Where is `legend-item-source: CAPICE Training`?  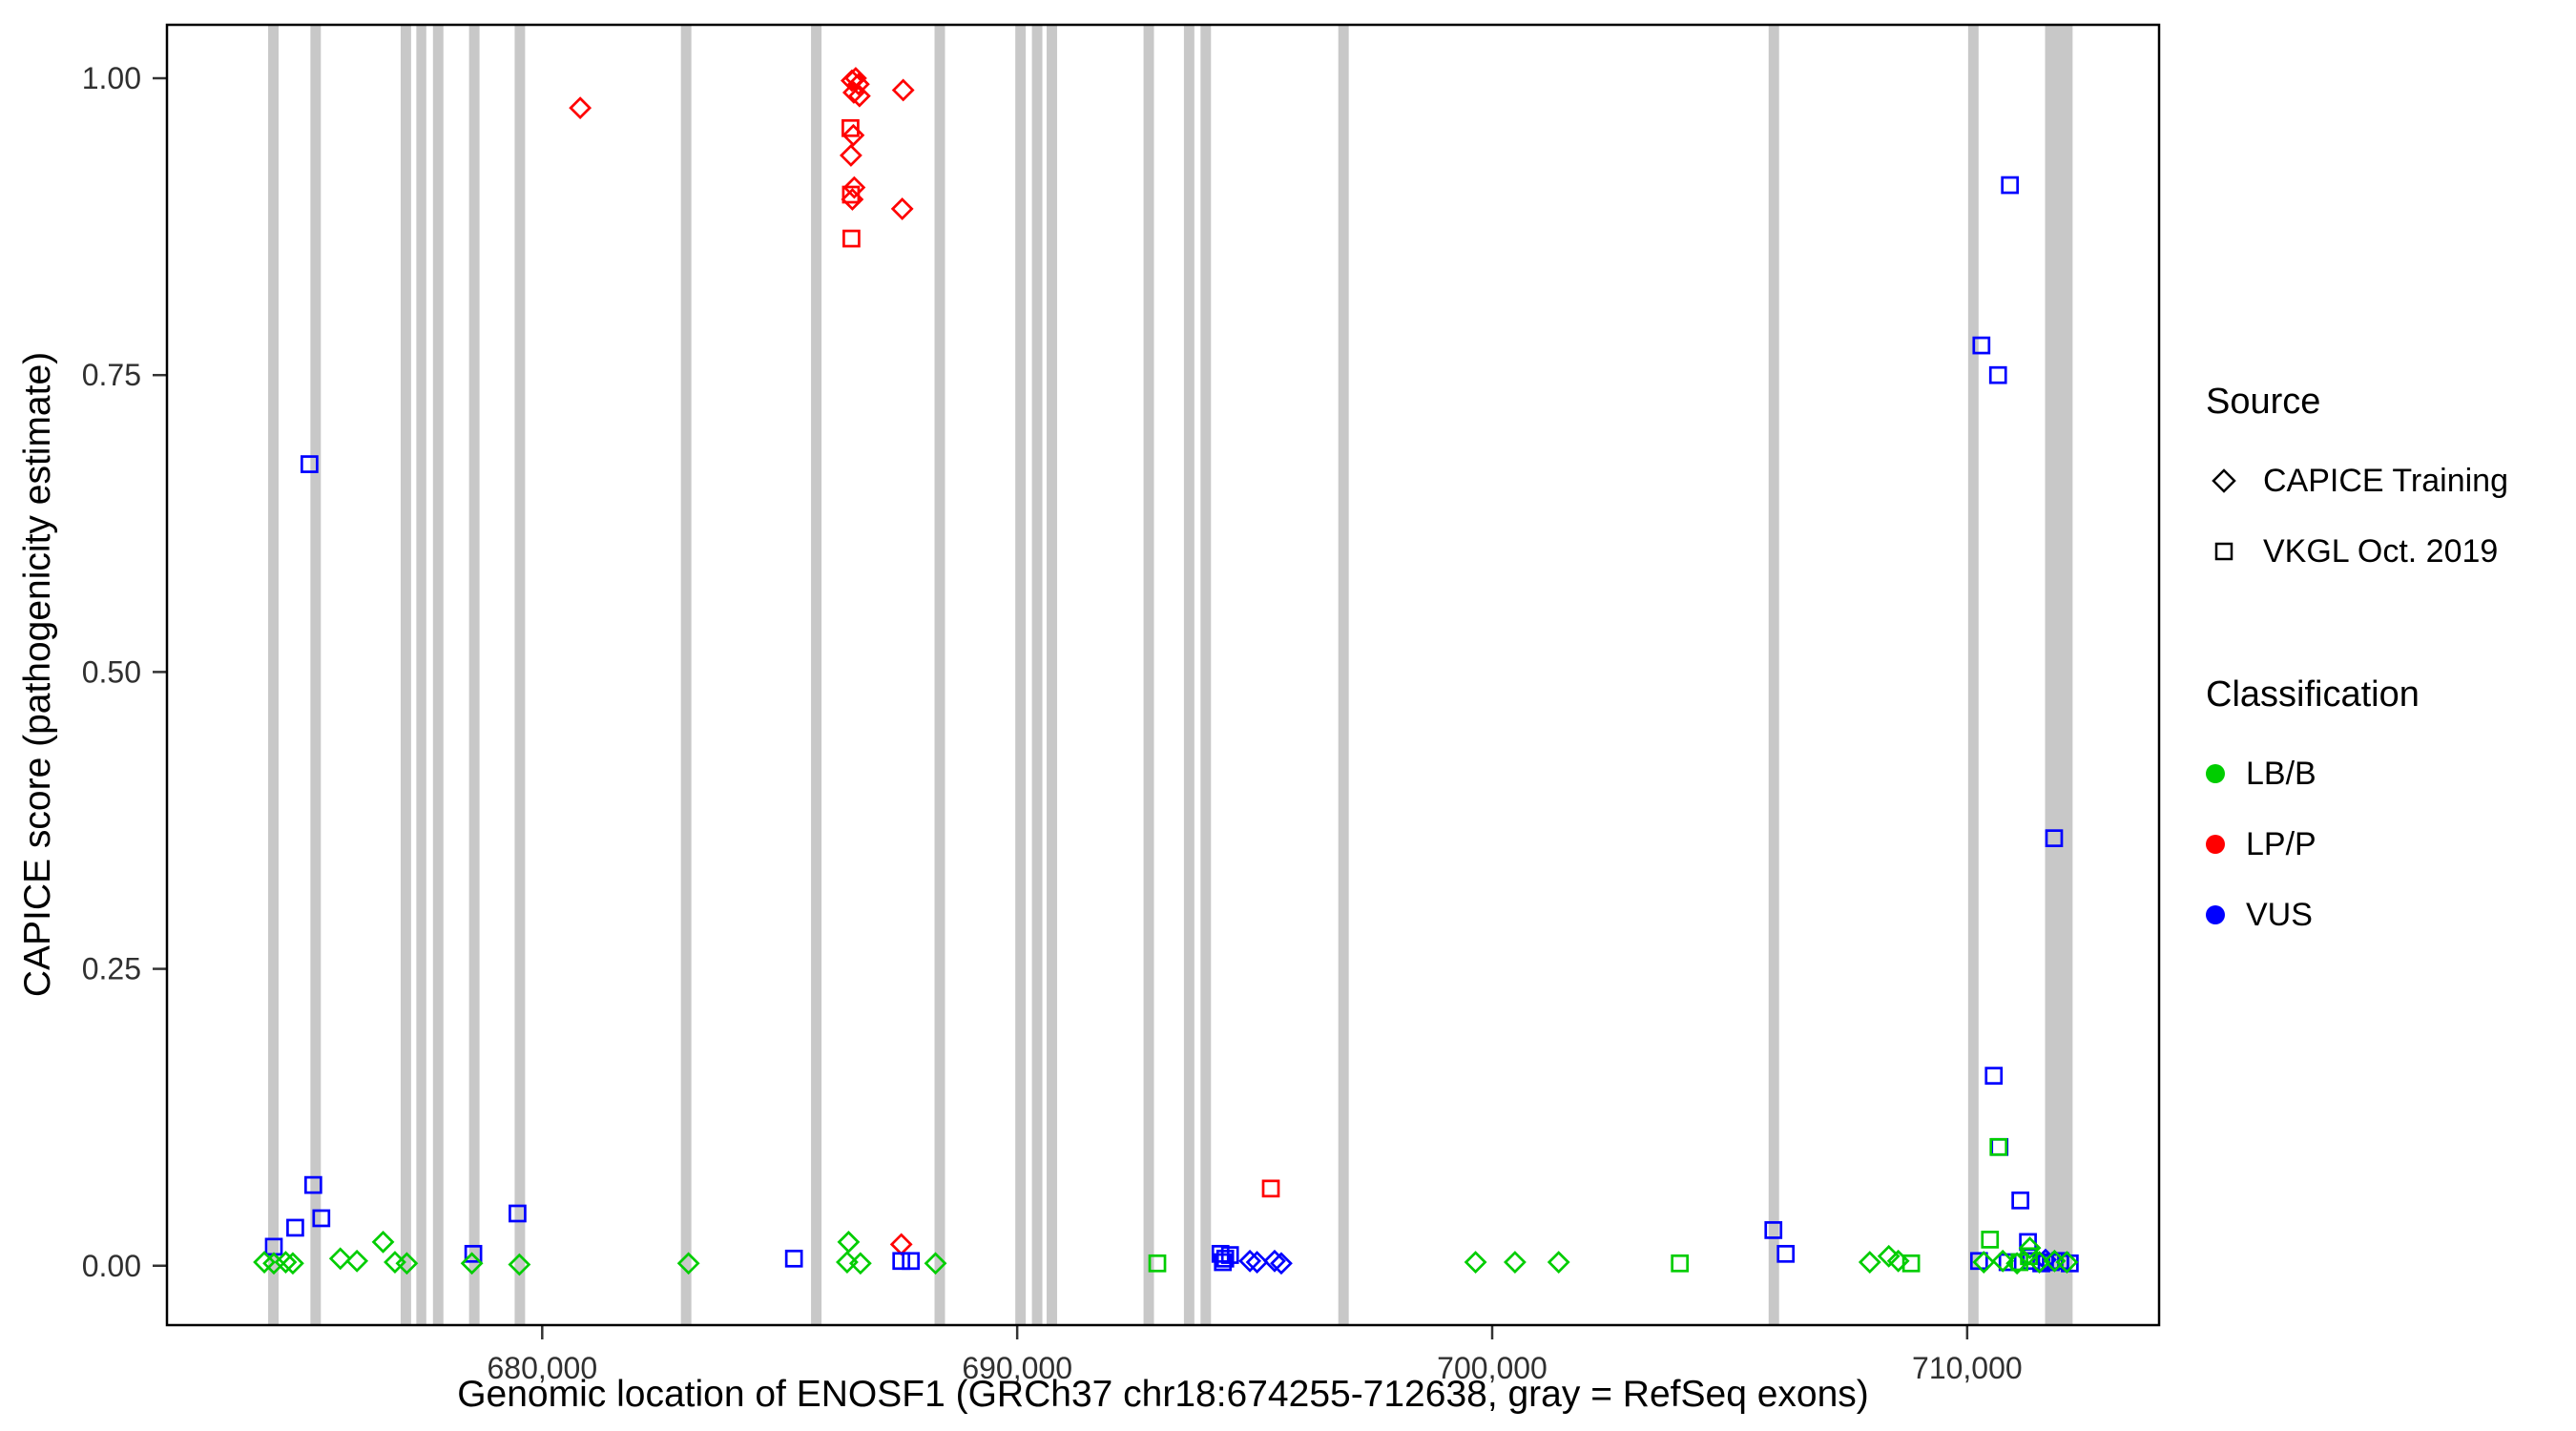 legend-item-source: CAPICE Training is located at coordinates (2357, 481).